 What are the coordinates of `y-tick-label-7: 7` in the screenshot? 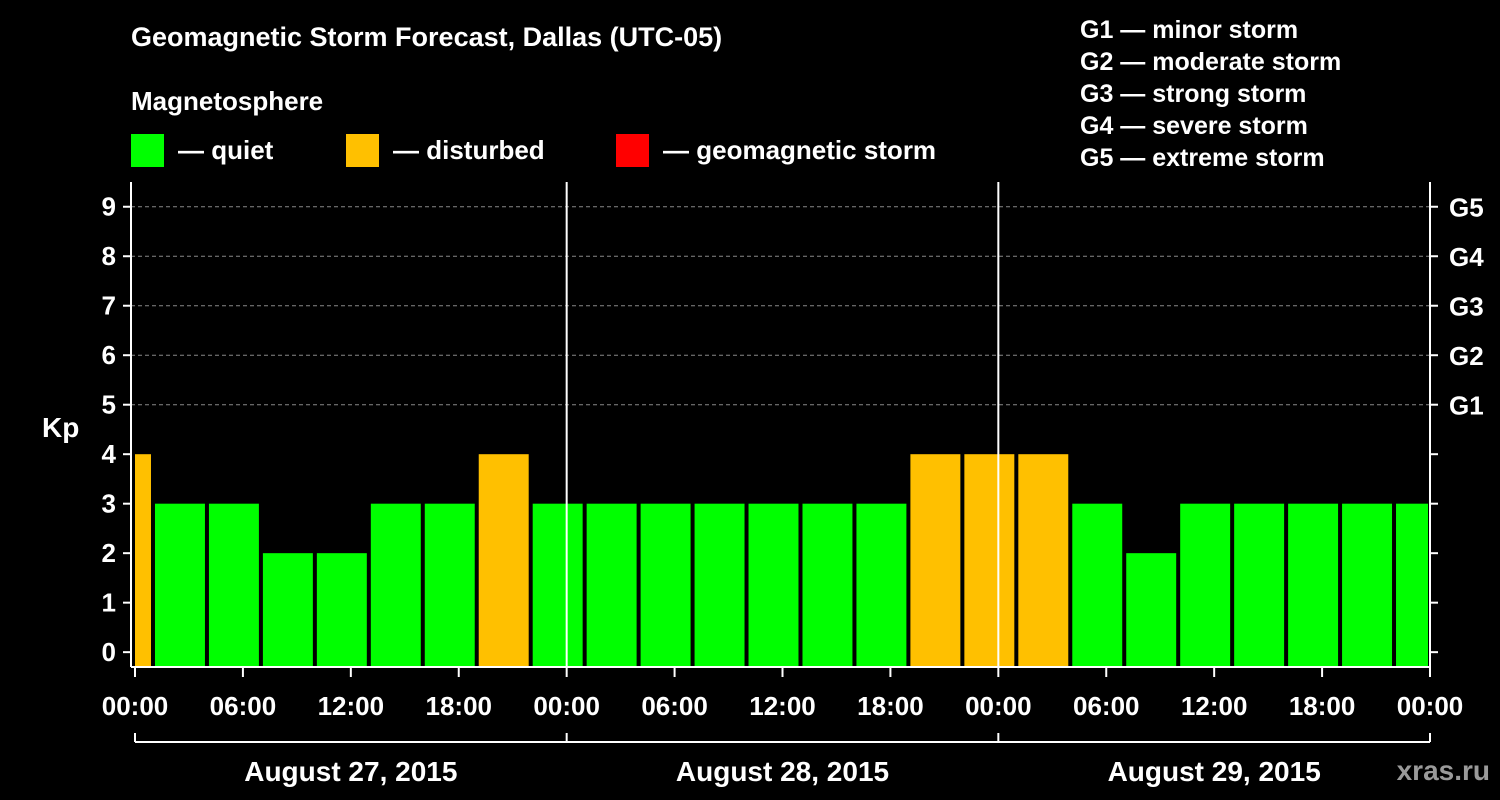 It's located at (109, 306).